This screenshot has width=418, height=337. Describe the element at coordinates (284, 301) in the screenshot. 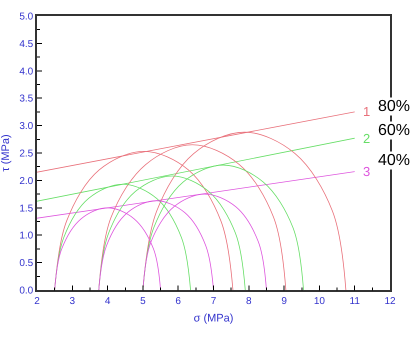

I see `x-tick-label: 9` at that location.